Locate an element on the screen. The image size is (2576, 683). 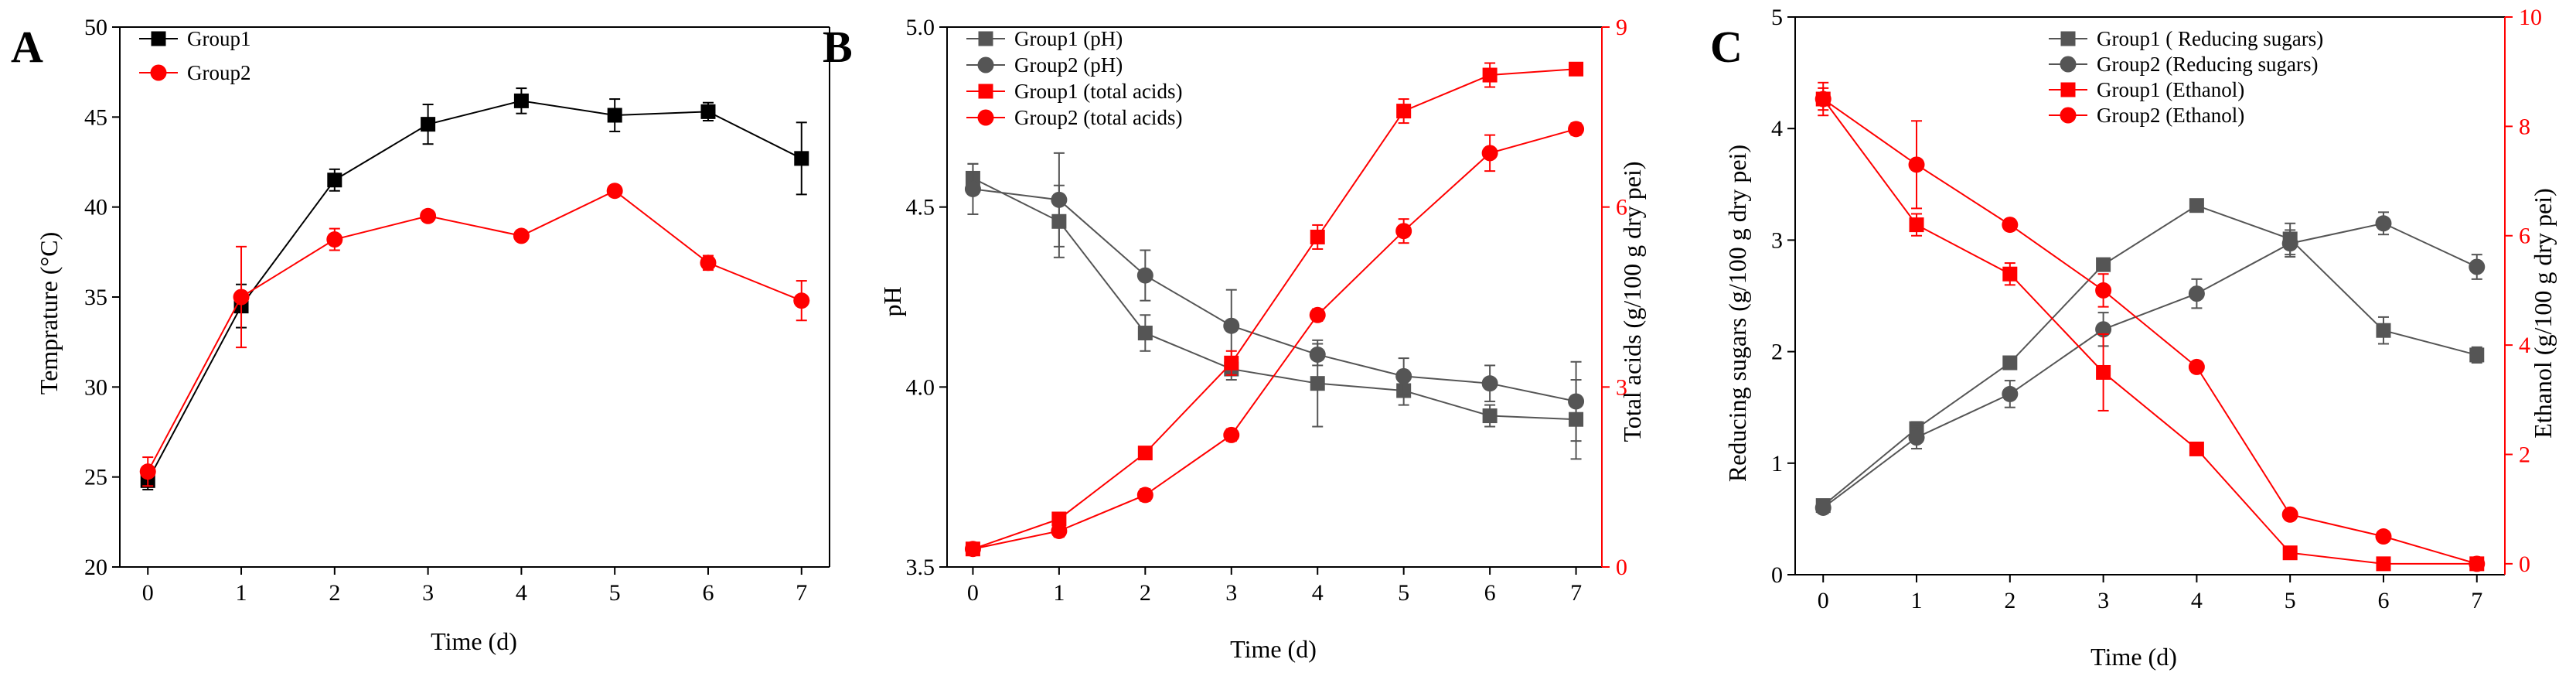
panel-a-legend-marker is located at coordinates (158, 72).